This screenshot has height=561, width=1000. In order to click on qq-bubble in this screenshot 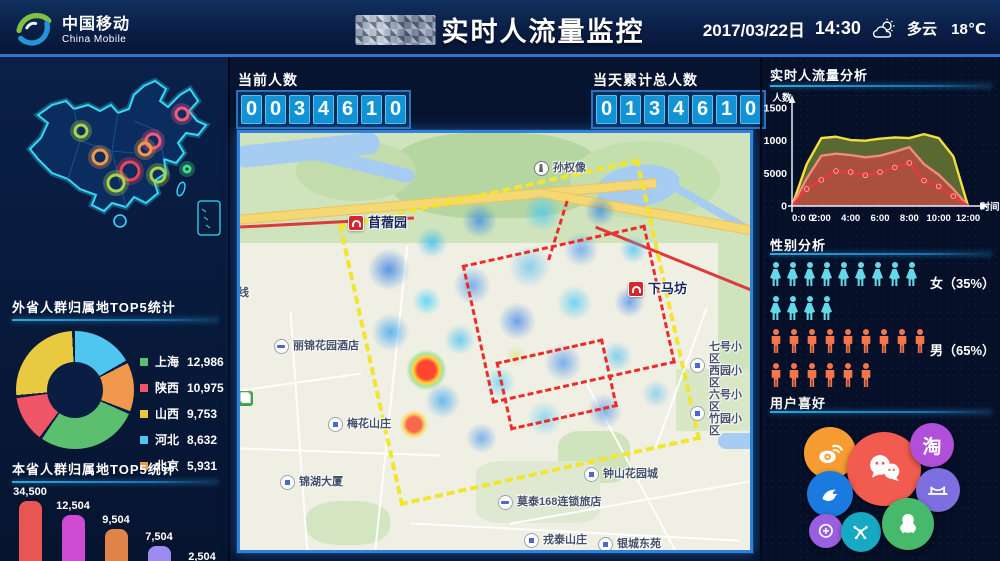, I will do `click(908, 524)`.